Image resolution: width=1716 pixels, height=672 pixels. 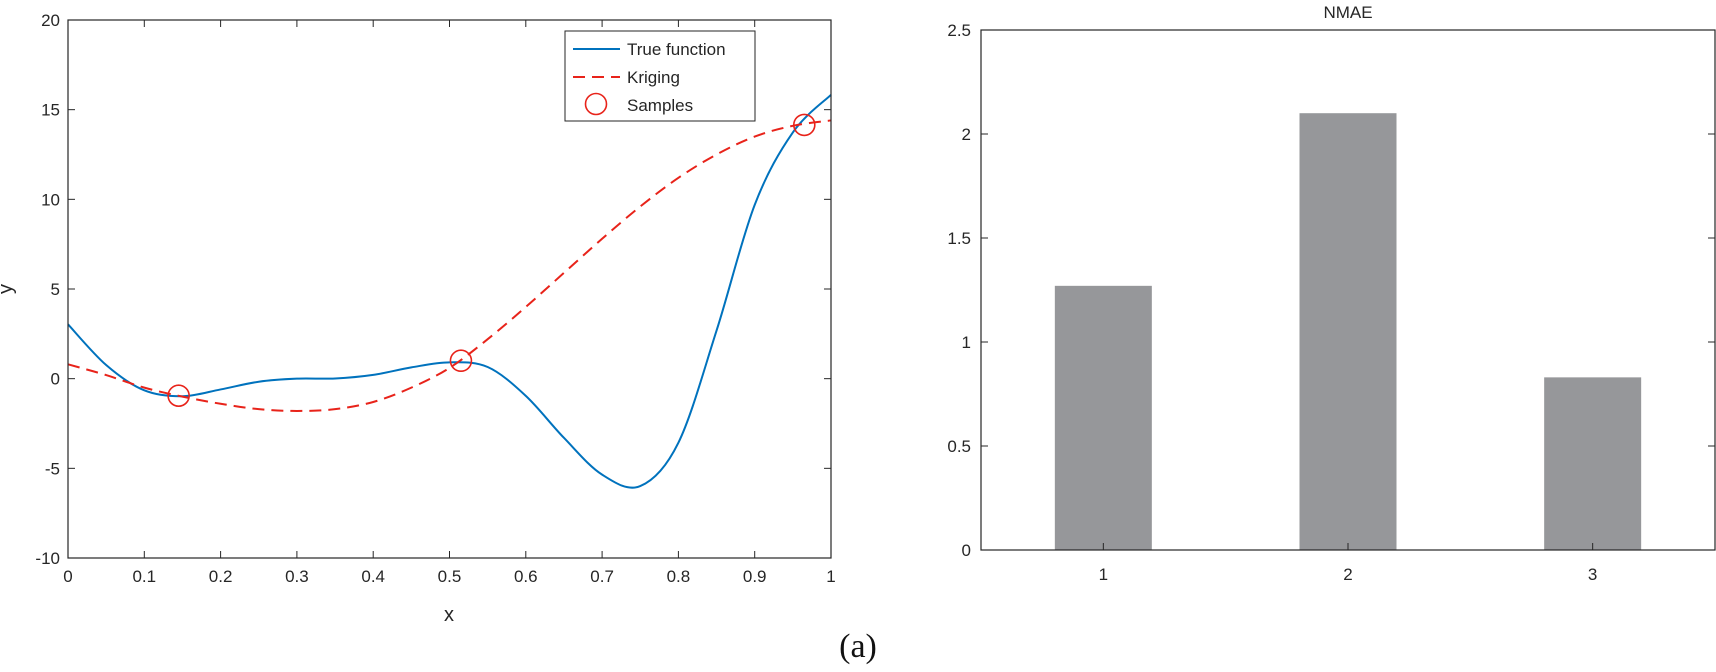 What do you see at coordinates (653, 77) in the screenshot?
I see `legend-label-kriging: Kriging` at bounding box center [653, 77].